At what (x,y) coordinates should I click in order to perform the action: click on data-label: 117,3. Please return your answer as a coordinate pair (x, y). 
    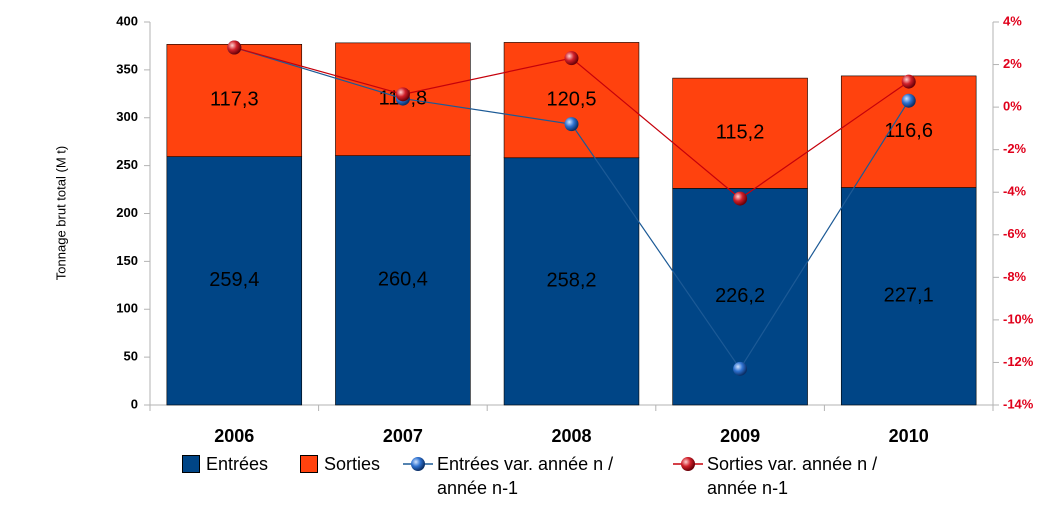
    Looking at the image, I should click on (234, 100).